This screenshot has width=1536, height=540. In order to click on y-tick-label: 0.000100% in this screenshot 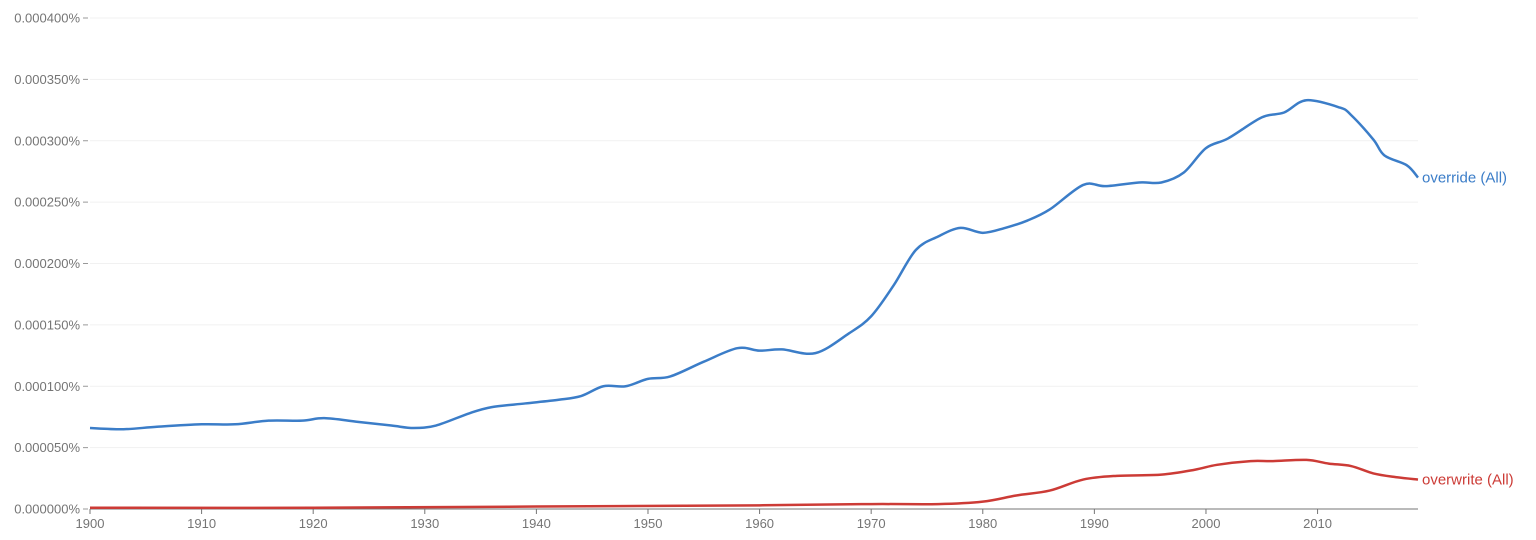, I will do `click(47, 386)`.